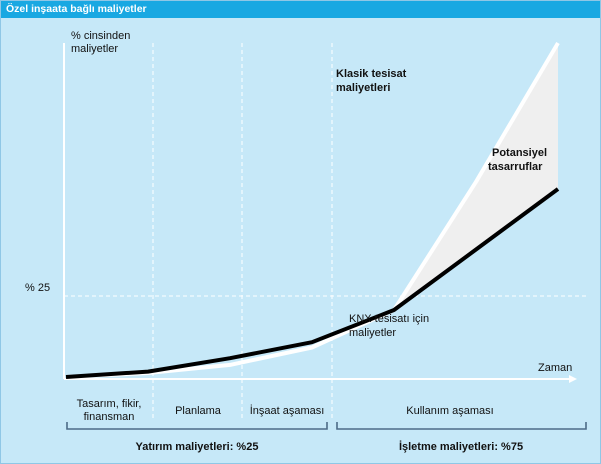 The width and height of the screenshot is (601, 464). Describe the element at coordinates (198, 411) in the screenshot. I see `phase-label-planning: Planlama` at that location.